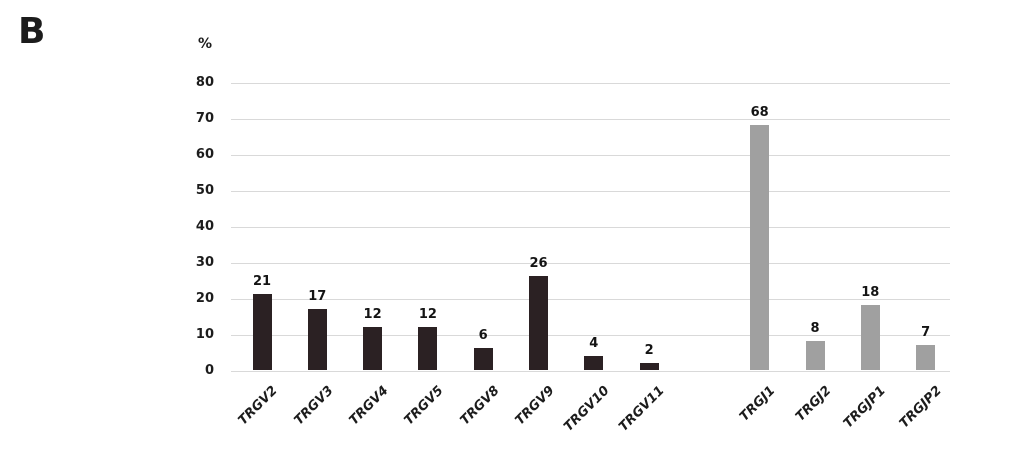  I want to click on x-tick-label: TRGV8, so click(480, 406).